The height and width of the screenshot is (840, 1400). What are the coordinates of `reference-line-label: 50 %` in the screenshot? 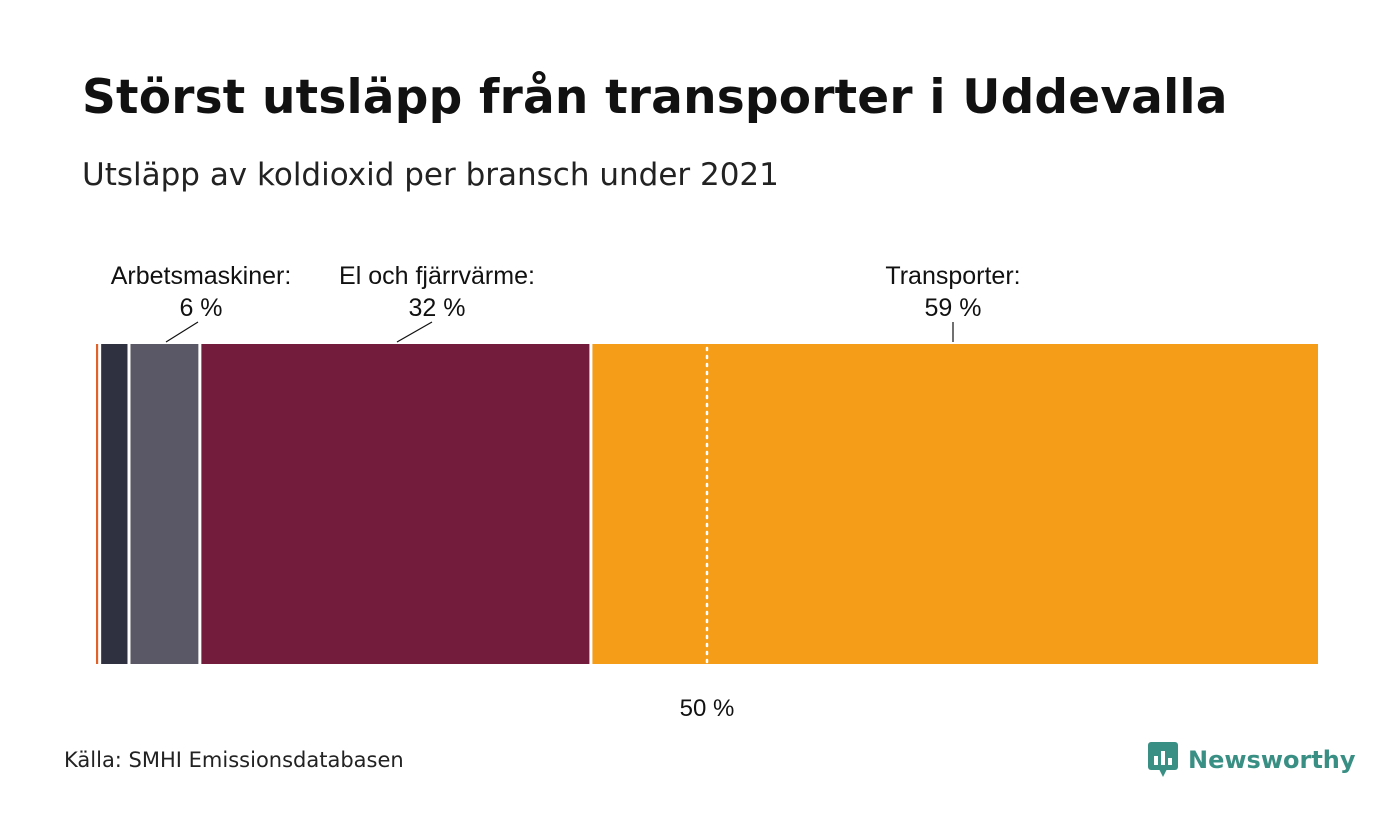 It's located at (707, 708).